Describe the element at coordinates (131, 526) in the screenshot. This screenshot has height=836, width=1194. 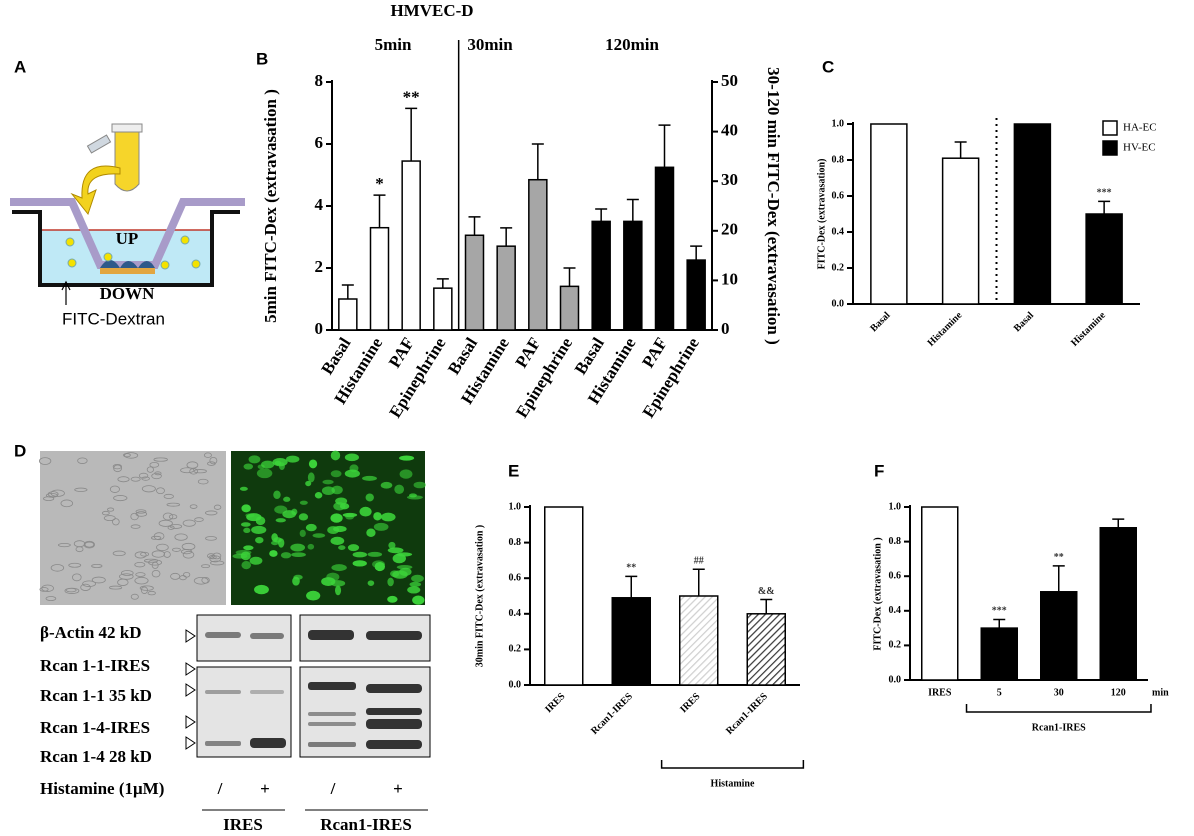
I see `cells-phase` at that location.